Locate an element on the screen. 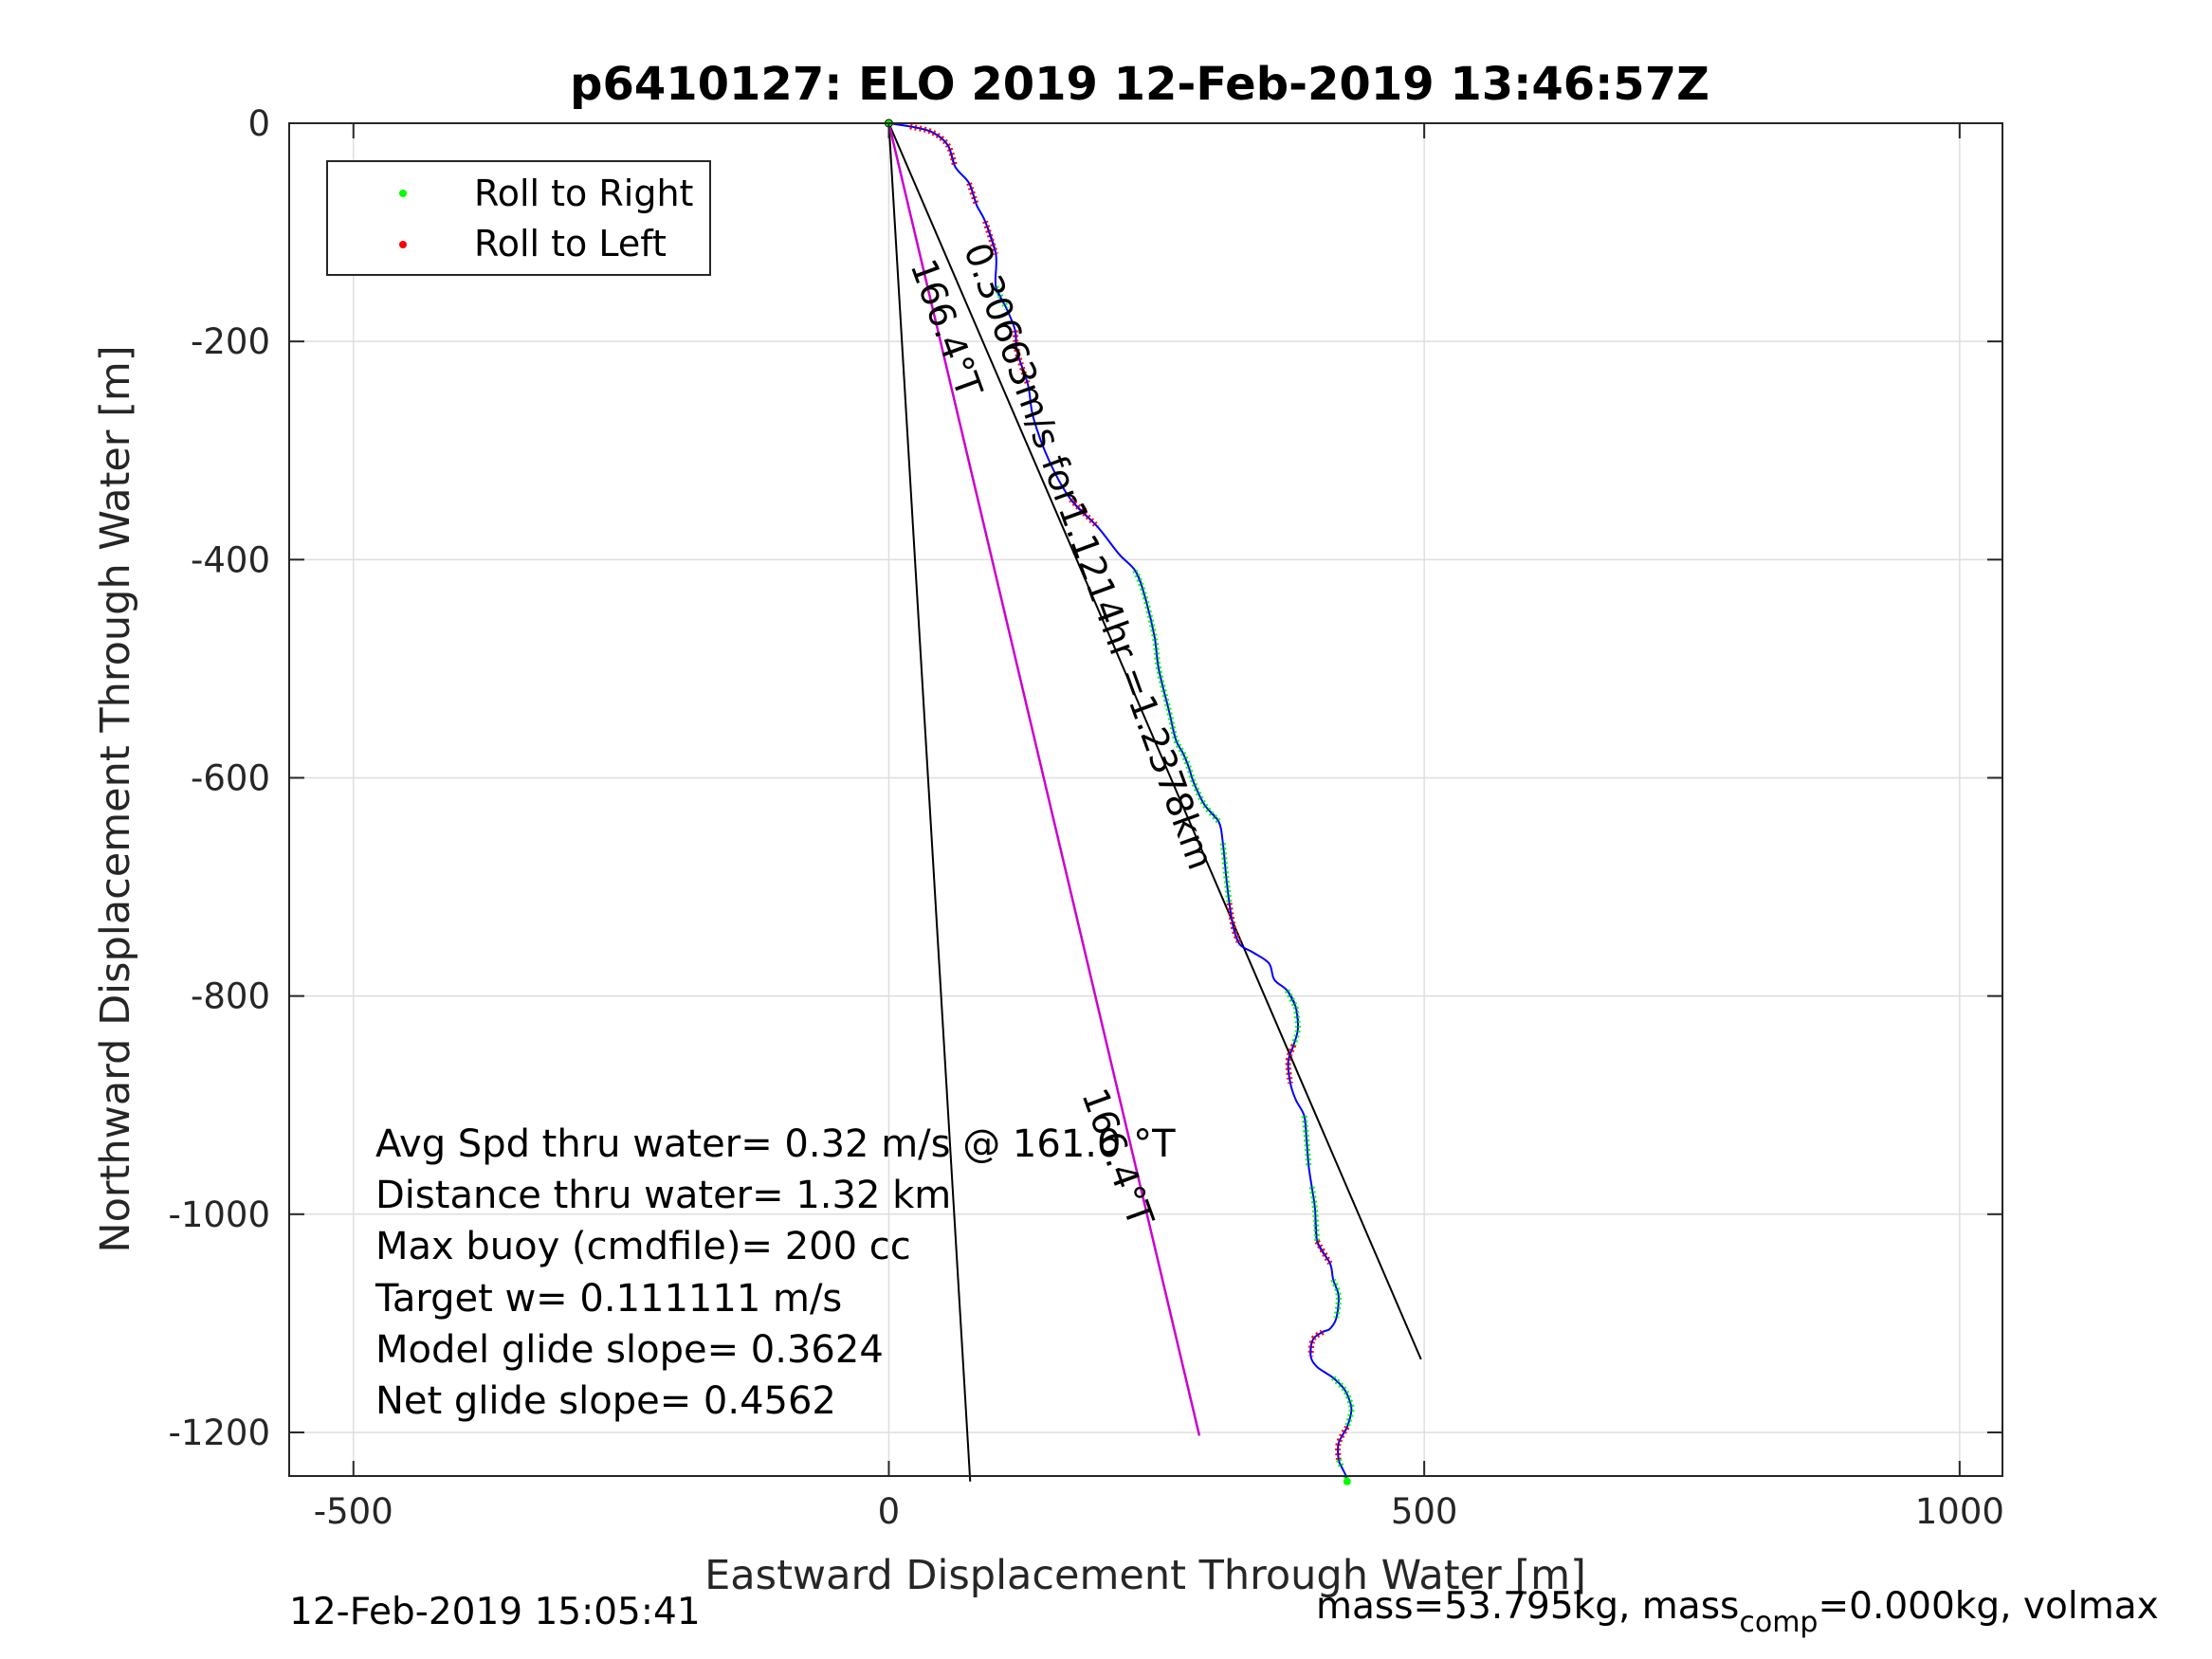 Image resolution: width=2212 pixels, height=1659 pixels. legend-label-roll-left: Roll to Left is located at coordinates (570, 243).